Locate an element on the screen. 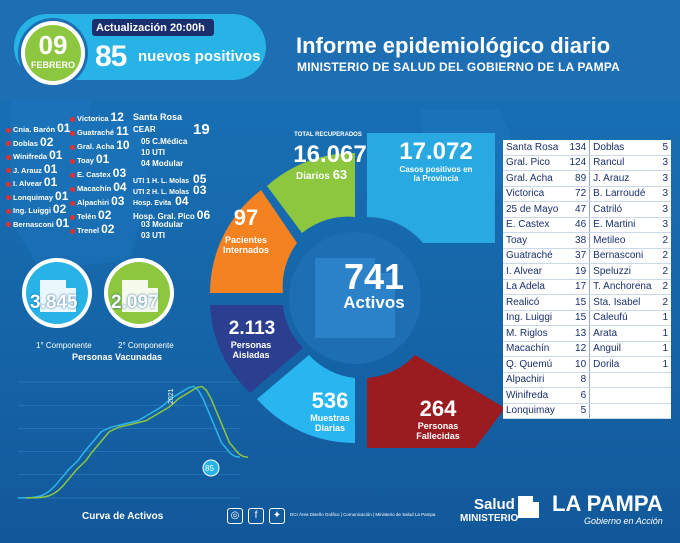 The height and width of the screenshot is (543, 680). deaths-segment is located at coordinates (436, 401).